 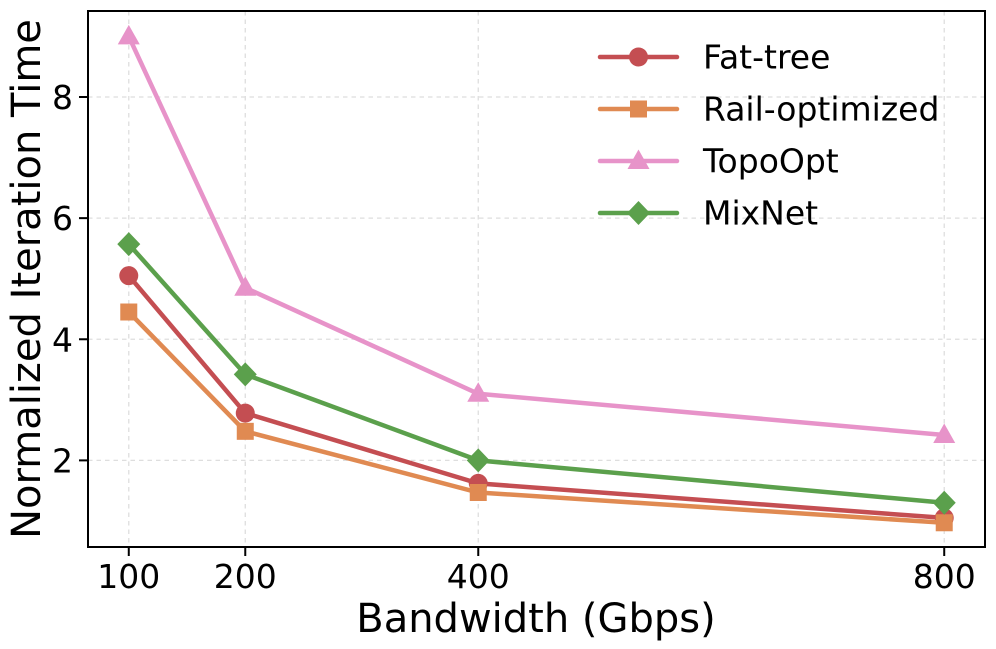 I want to click on y-axis-label: Normalized Iteration Time, so click(x=27, y=279).